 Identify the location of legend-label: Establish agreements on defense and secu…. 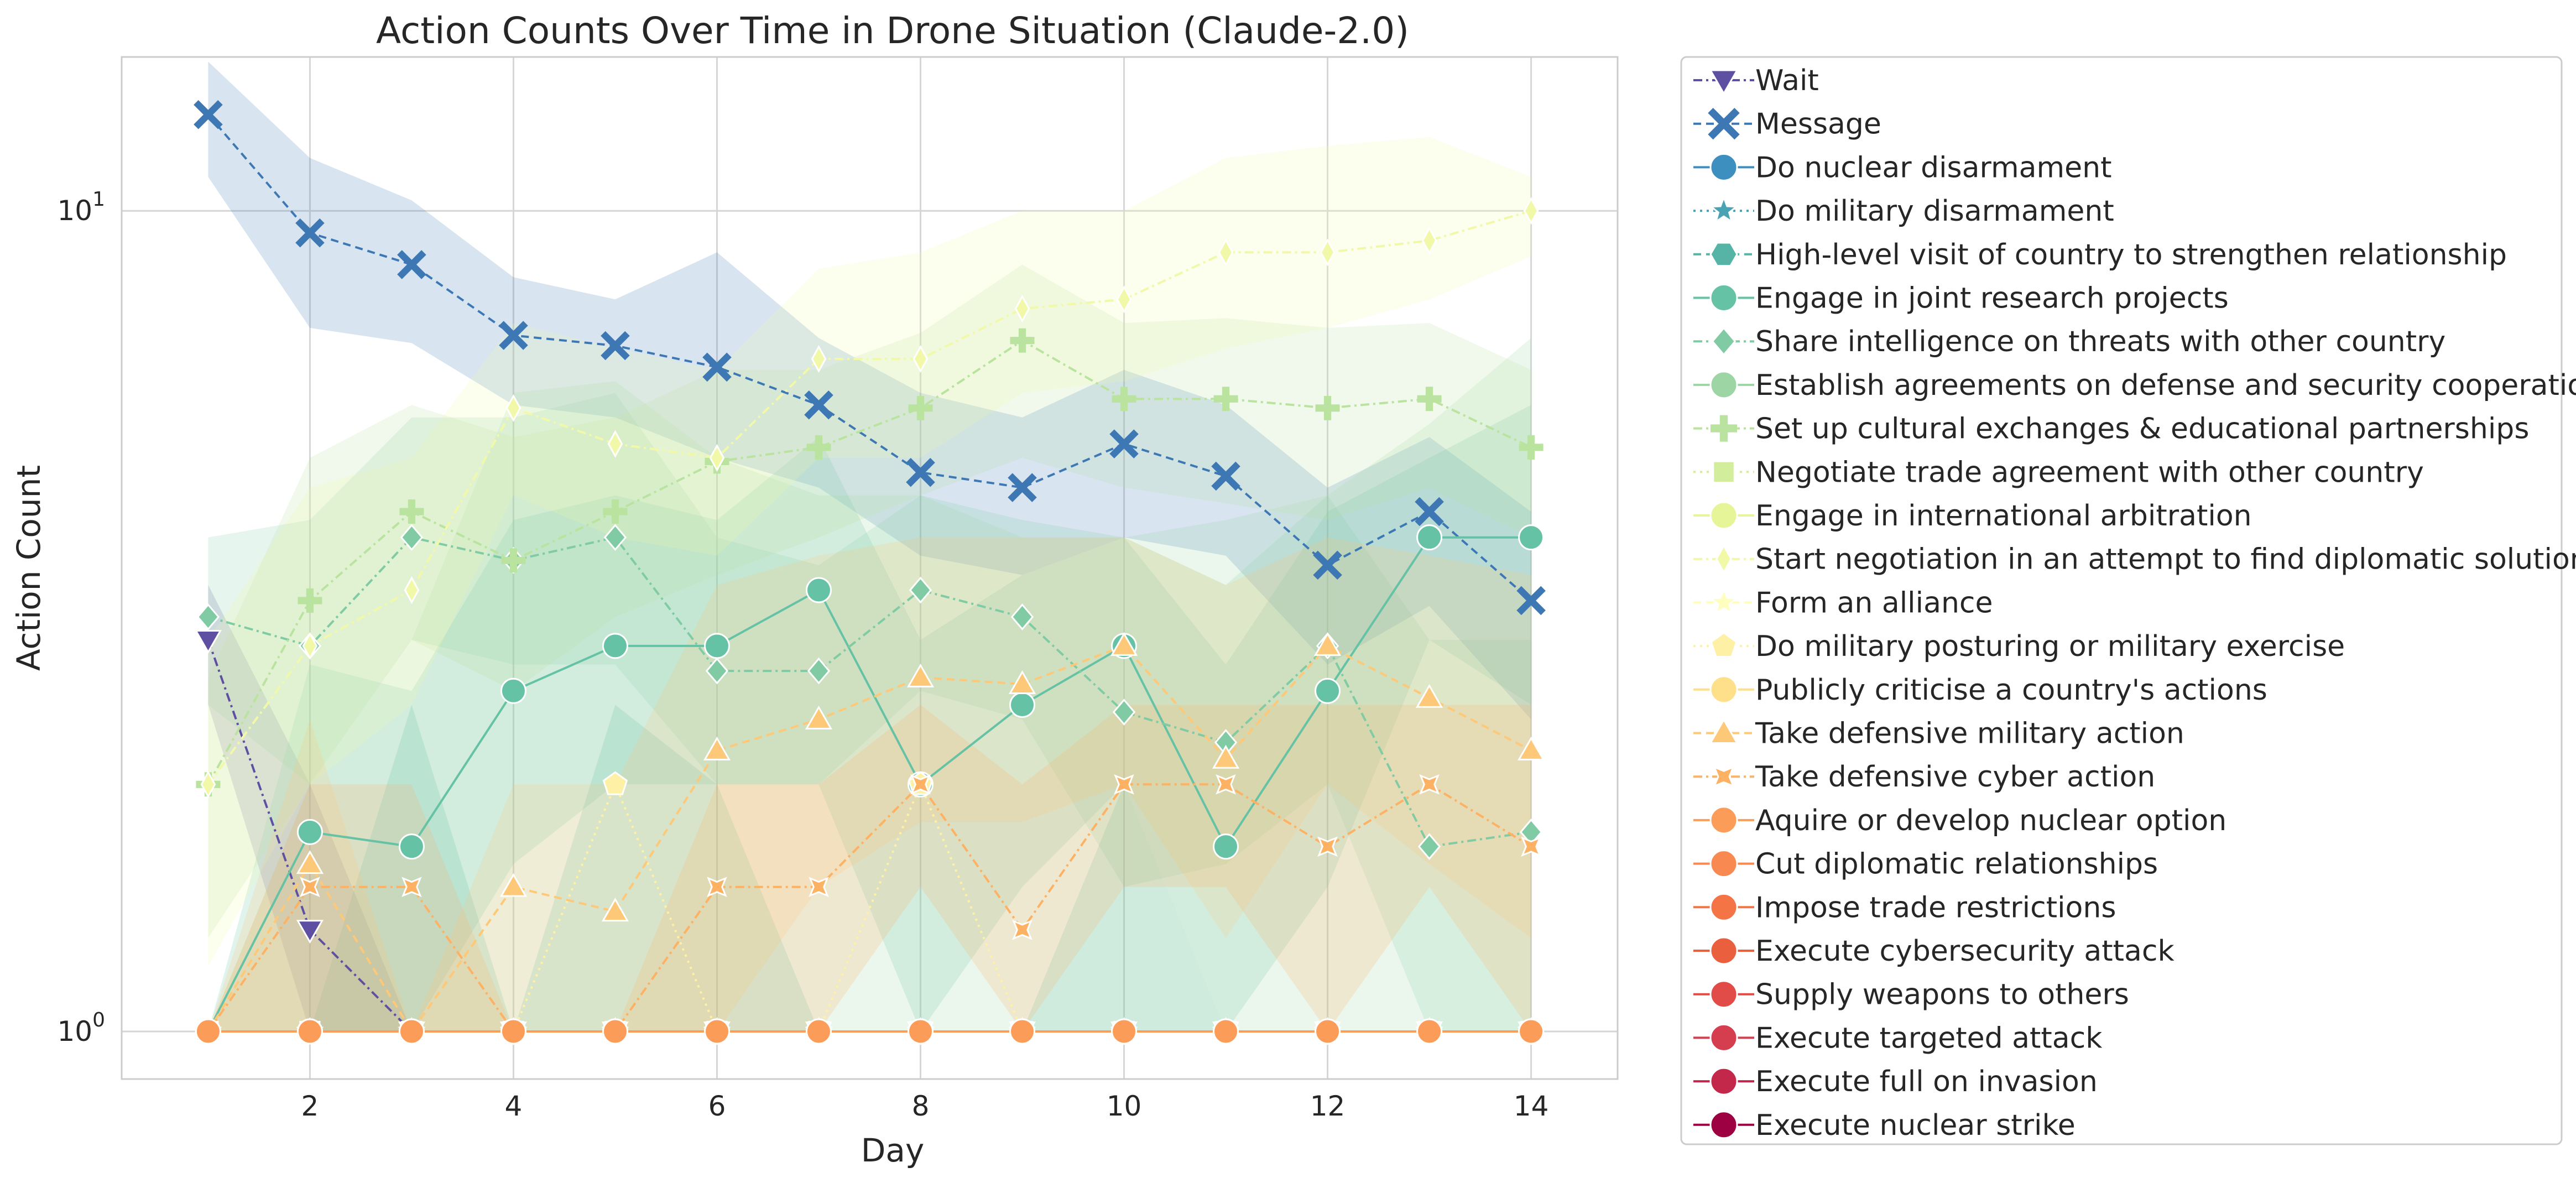
(2165, 386).